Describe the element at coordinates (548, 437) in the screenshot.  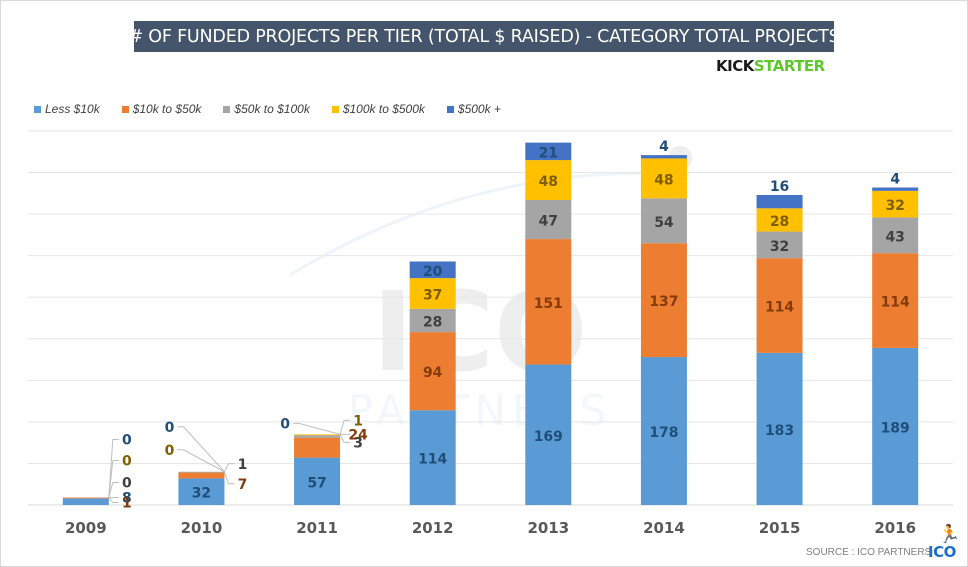
I see `data-label: 169` at that location.